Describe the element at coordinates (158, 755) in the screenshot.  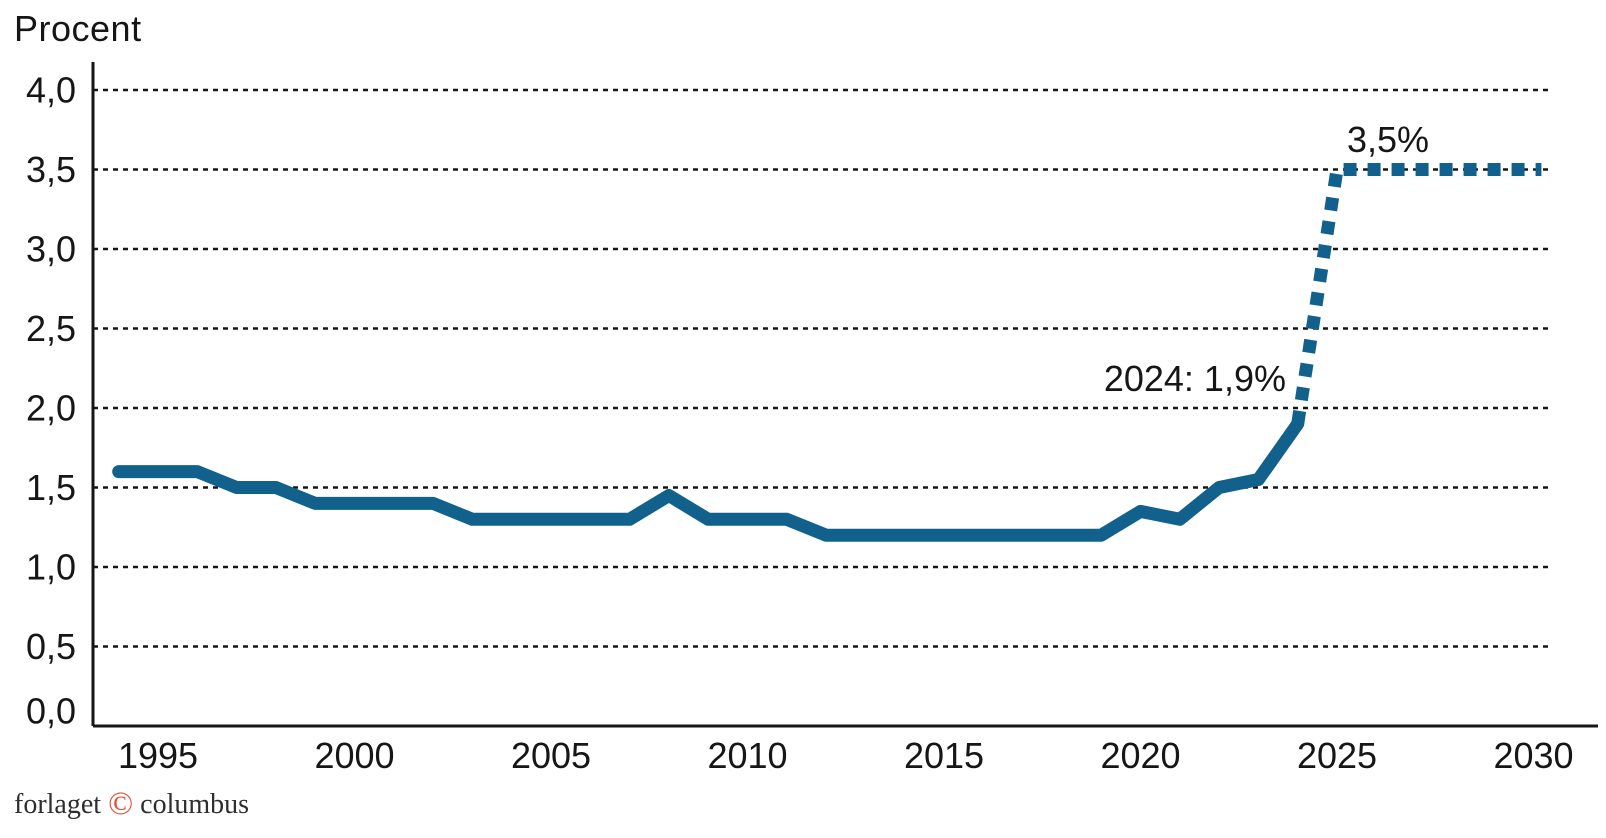
I see `x-tick-label-1995: 1995` at that location.